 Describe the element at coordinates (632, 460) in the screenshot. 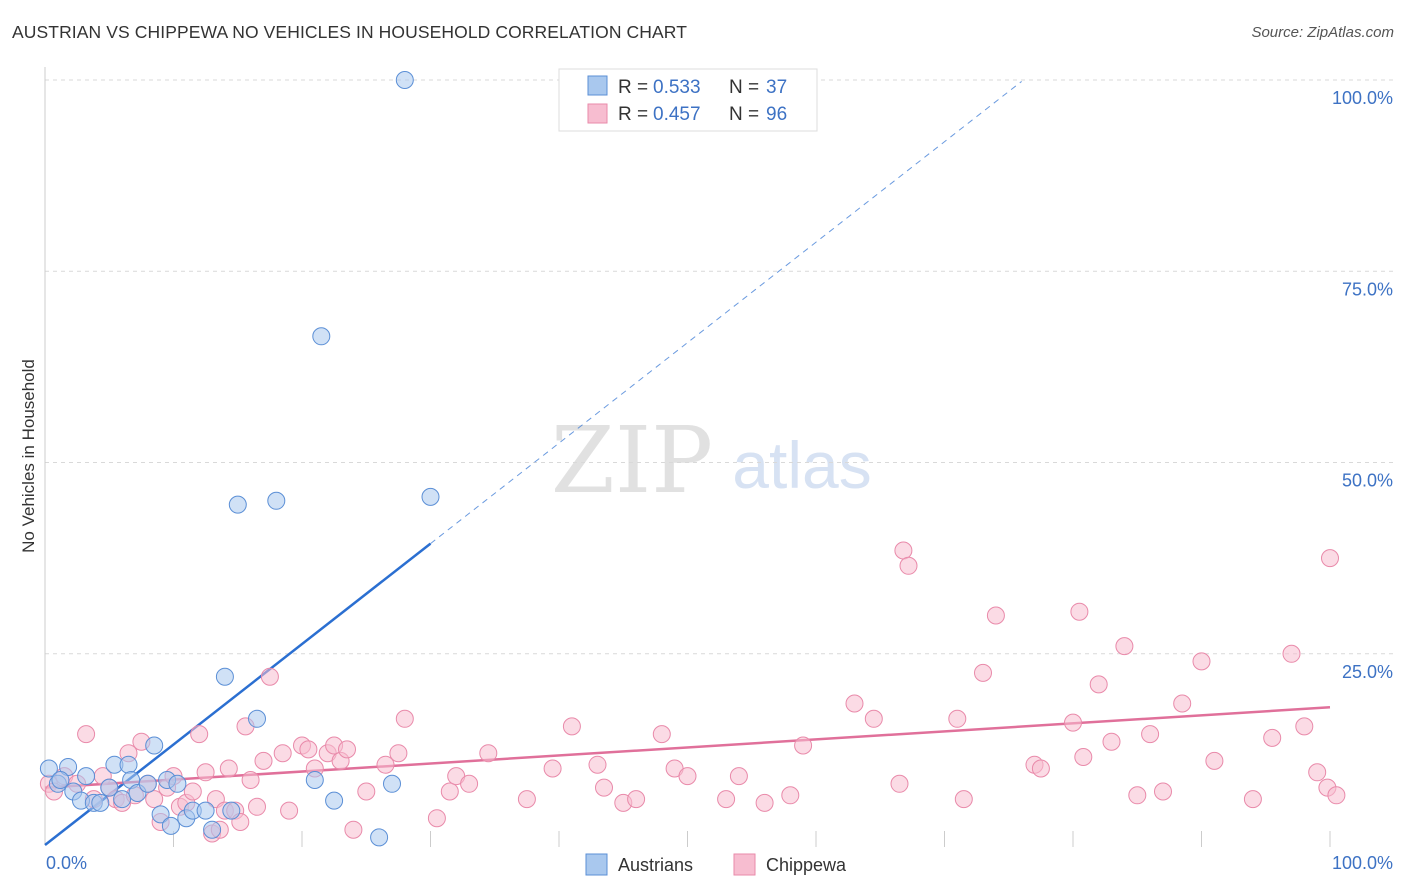

I see `watermark-zip: ZIP` at that location.